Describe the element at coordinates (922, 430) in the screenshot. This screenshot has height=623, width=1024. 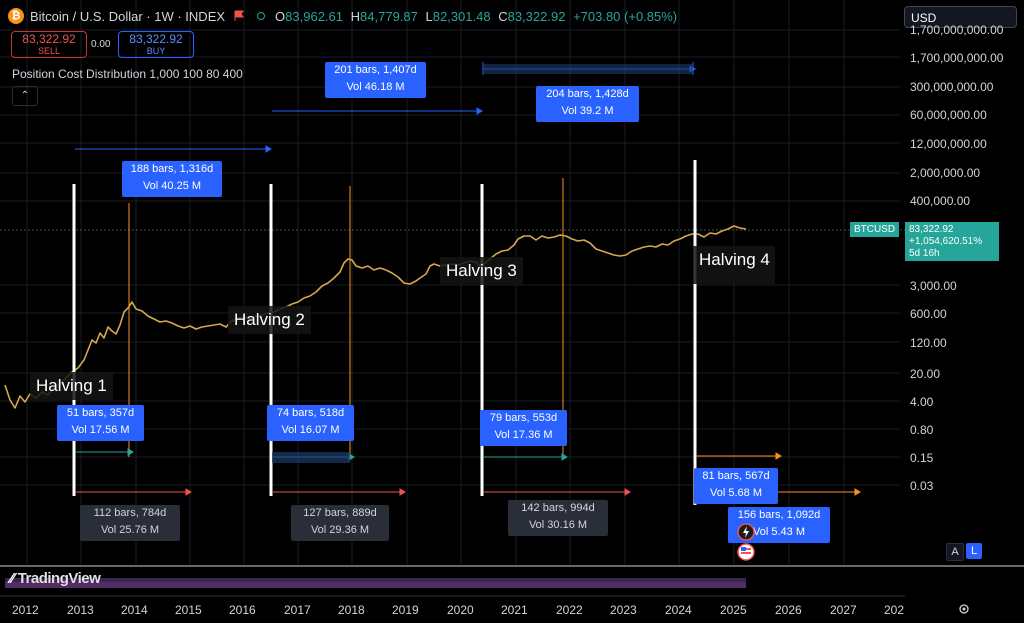
I see `price-tick: 0.80` at that location.